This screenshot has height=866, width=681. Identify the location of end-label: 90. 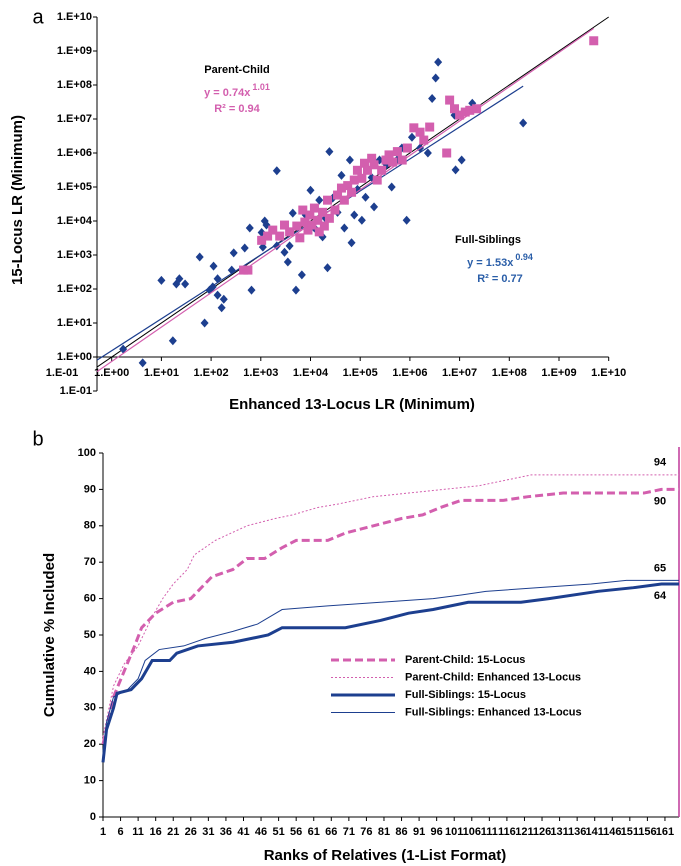
(660, 501).